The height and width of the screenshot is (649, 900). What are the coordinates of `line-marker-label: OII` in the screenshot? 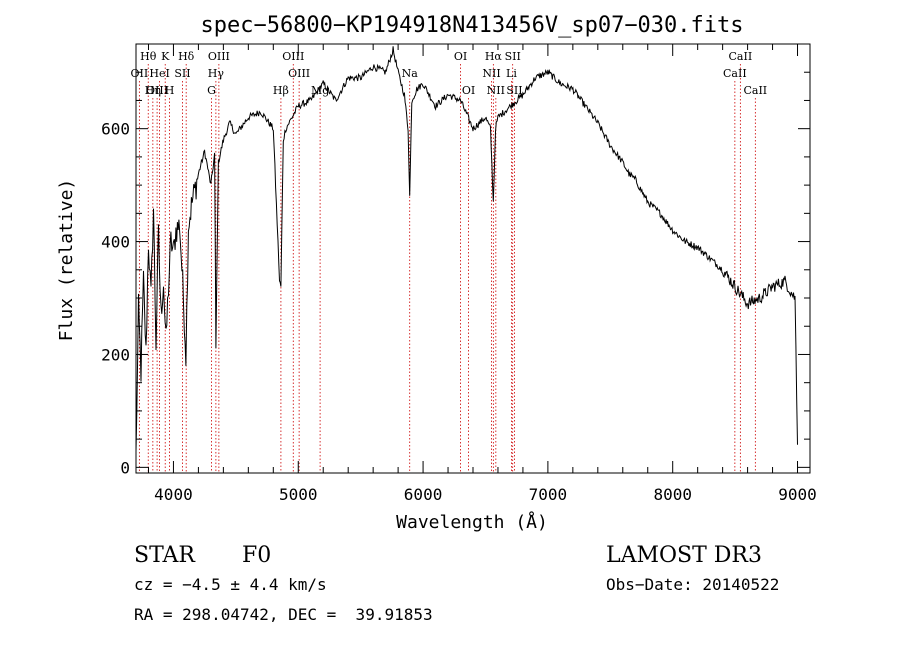 It's located at (140, 73).